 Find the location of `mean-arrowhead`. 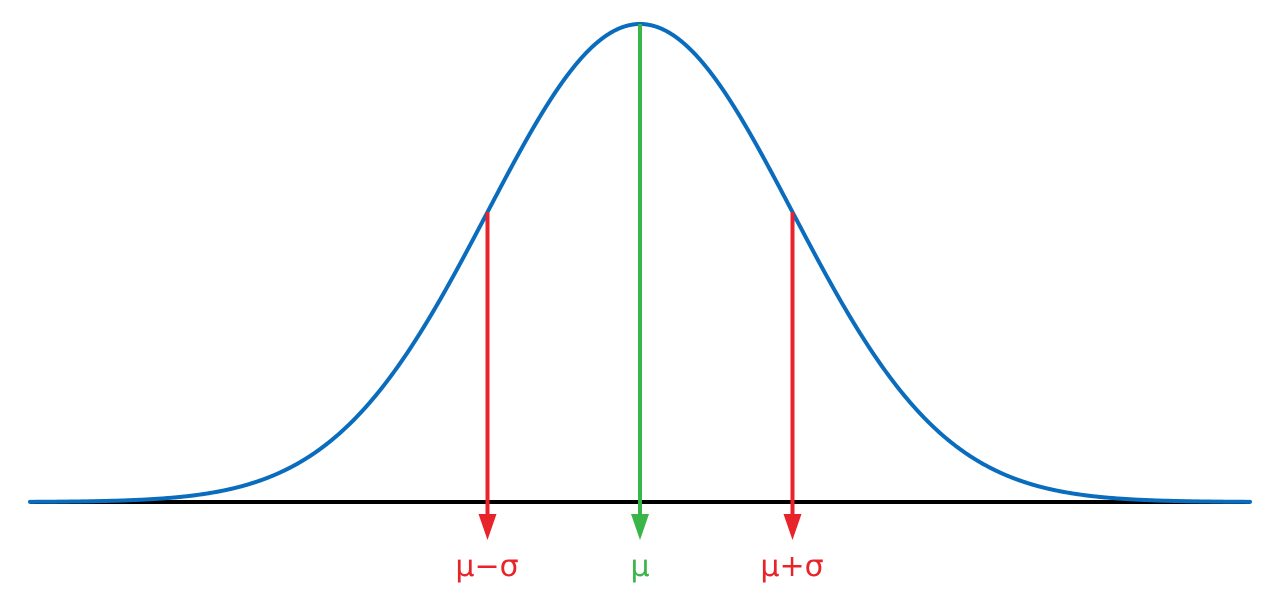

mean-arrowhead is located at coordinates (640, 527).